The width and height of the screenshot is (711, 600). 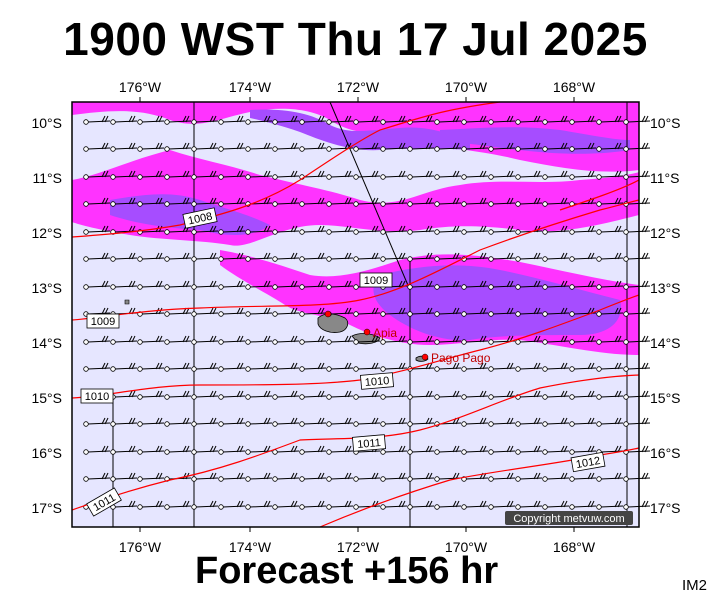 What do you see at coordinates (695, 585) in the screenshot?
I see `image-tag: IM2` at bounding box center [695, 585].